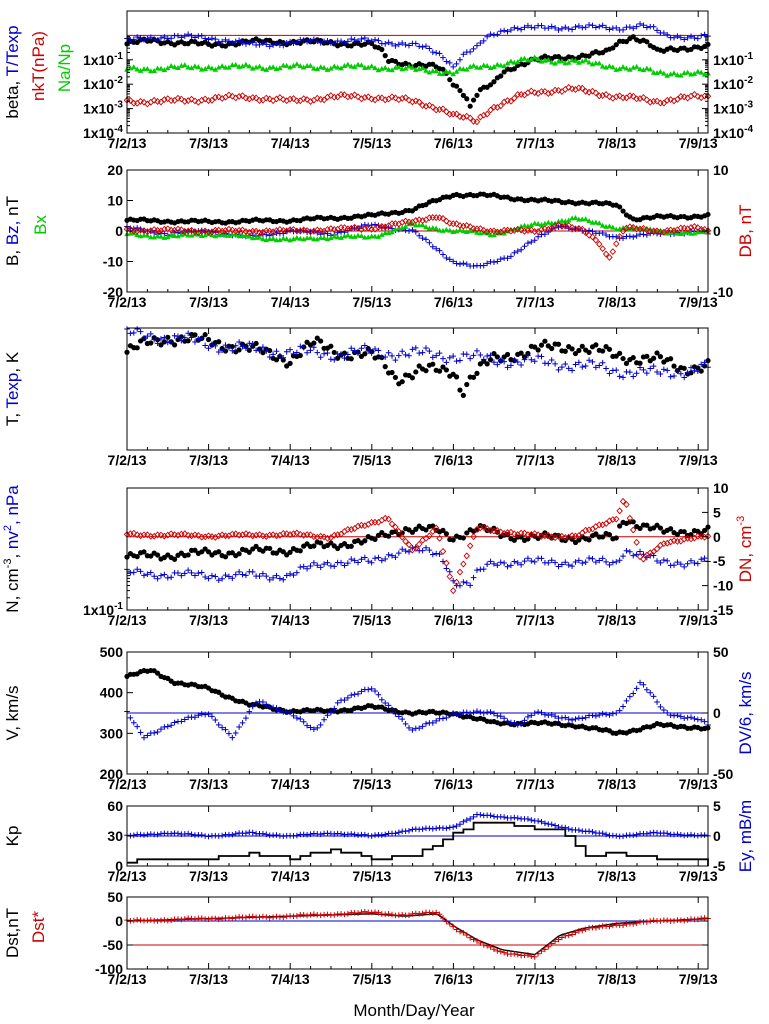 This screenshot has height=1024, width=769. Describe the element at coordinates (733, 83) in the screenshot. I see `y-tick-label-right: 1x10⁻²` at that location.